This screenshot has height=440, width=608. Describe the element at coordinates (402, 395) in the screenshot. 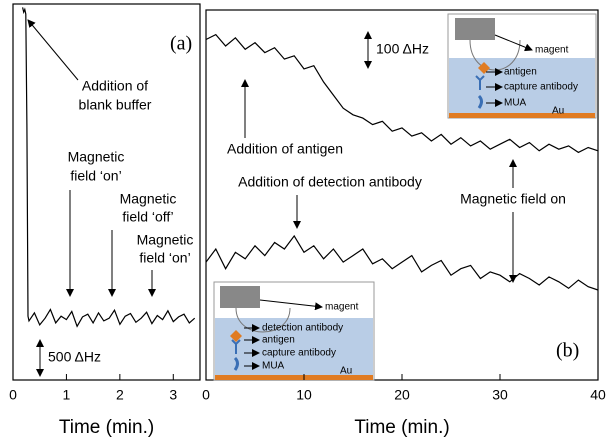

I see `x-tick-label: 20` at that location.